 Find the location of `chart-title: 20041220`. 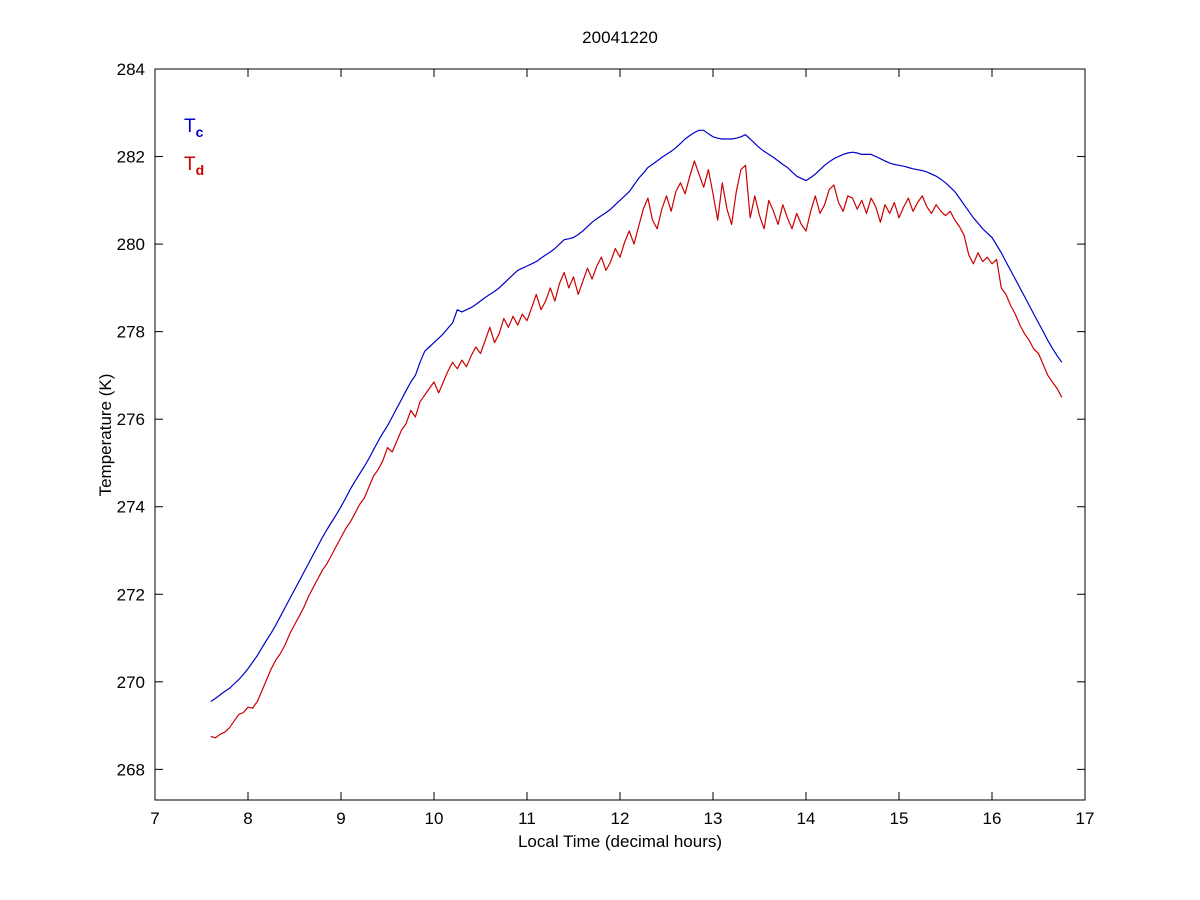

chart-title: 20041220 is located at coordinates (620, 37).